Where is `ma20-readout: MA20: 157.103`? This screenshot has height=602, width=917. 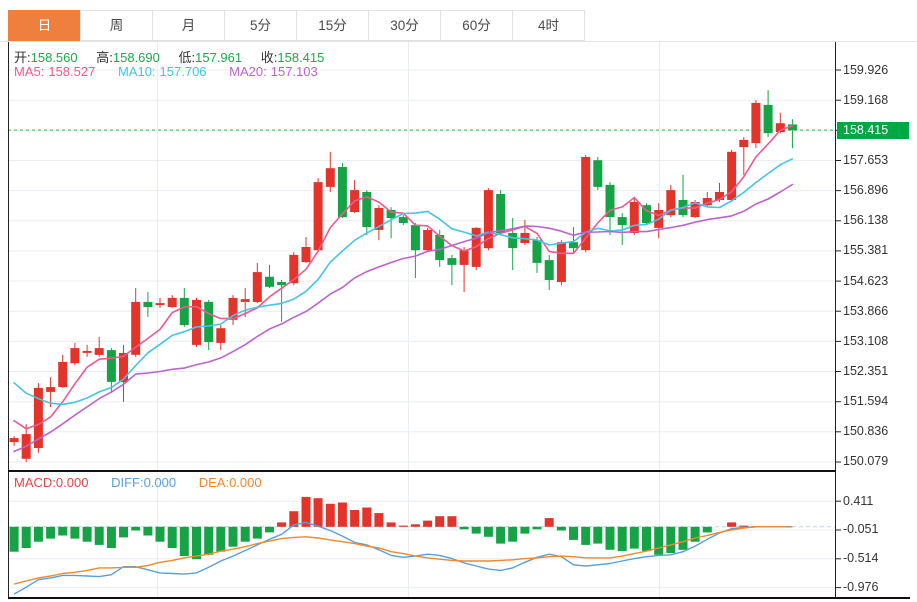
ma20-readout: MA20: 157.103 is located at coordinates (273, 71).